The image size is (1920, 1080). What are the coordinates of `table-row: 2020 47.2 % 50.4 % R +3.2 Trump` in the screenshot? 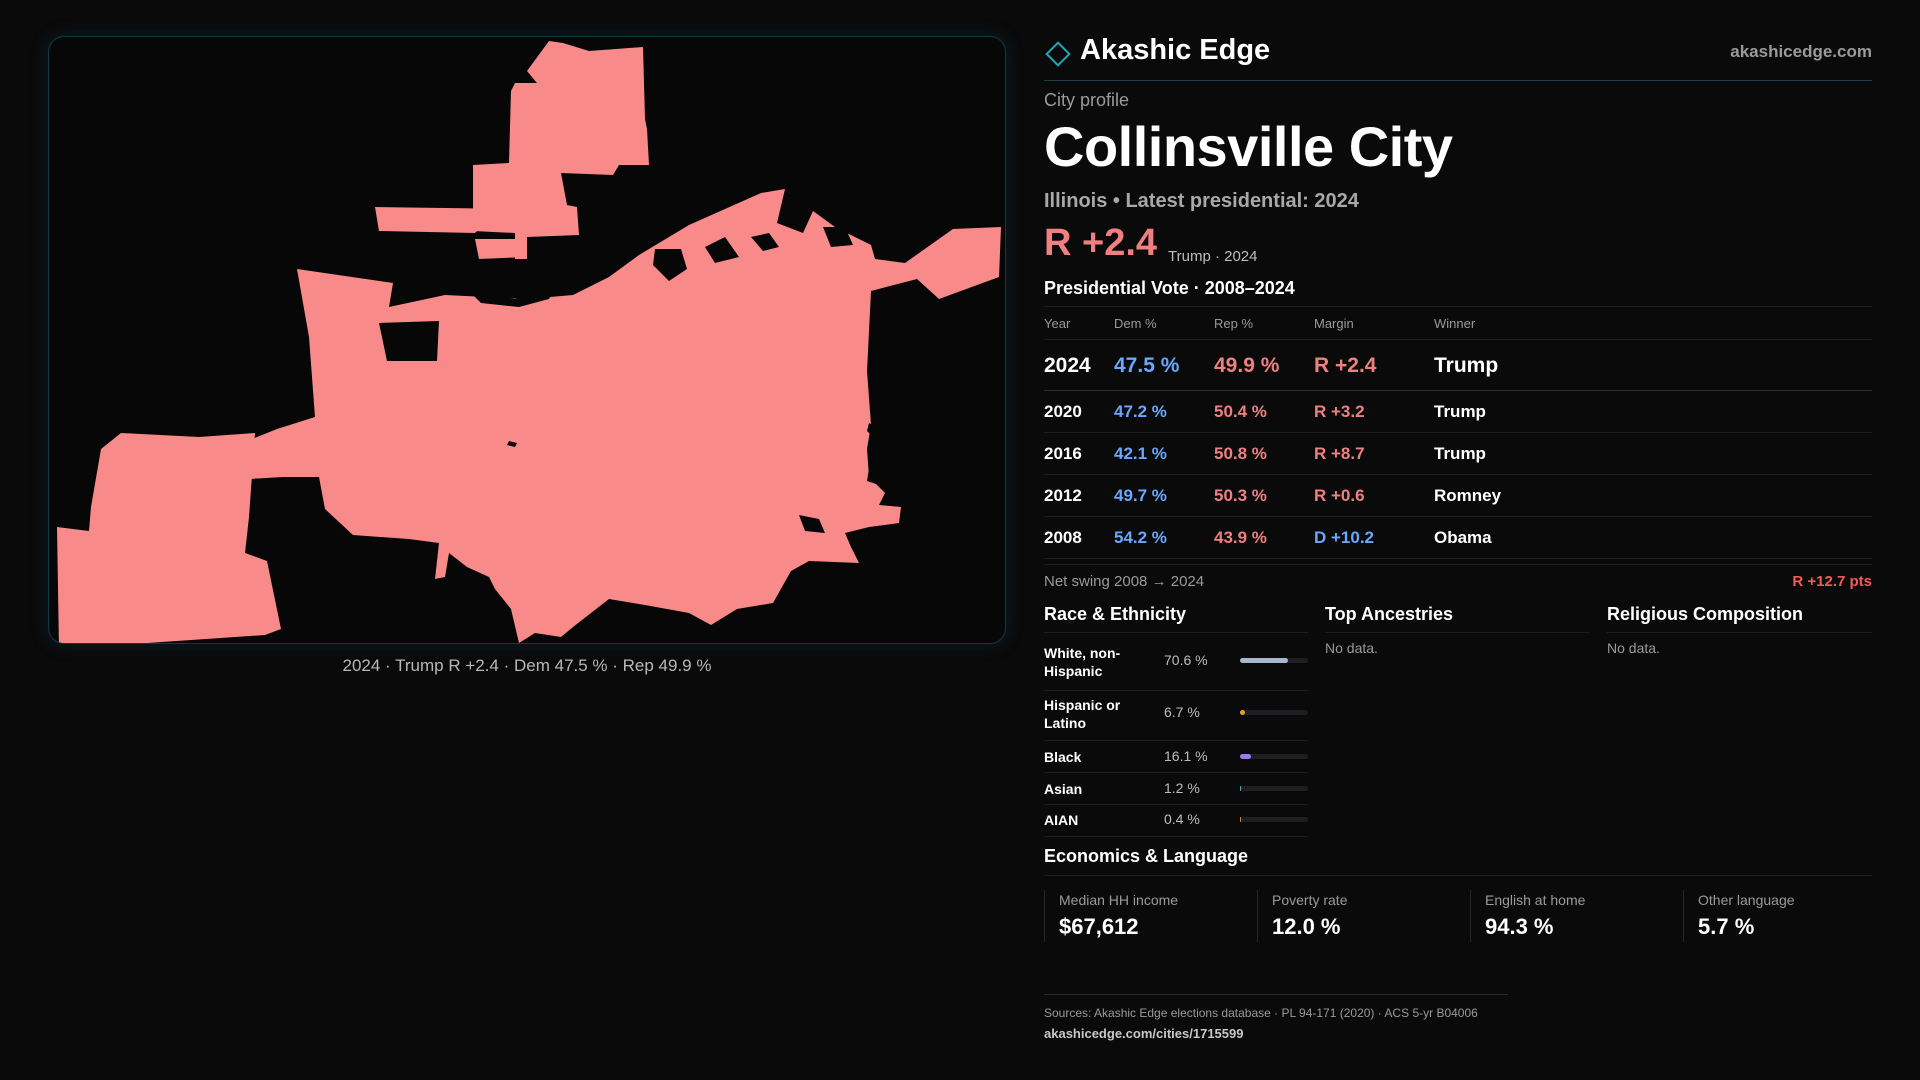 It's located at (1458, 412).